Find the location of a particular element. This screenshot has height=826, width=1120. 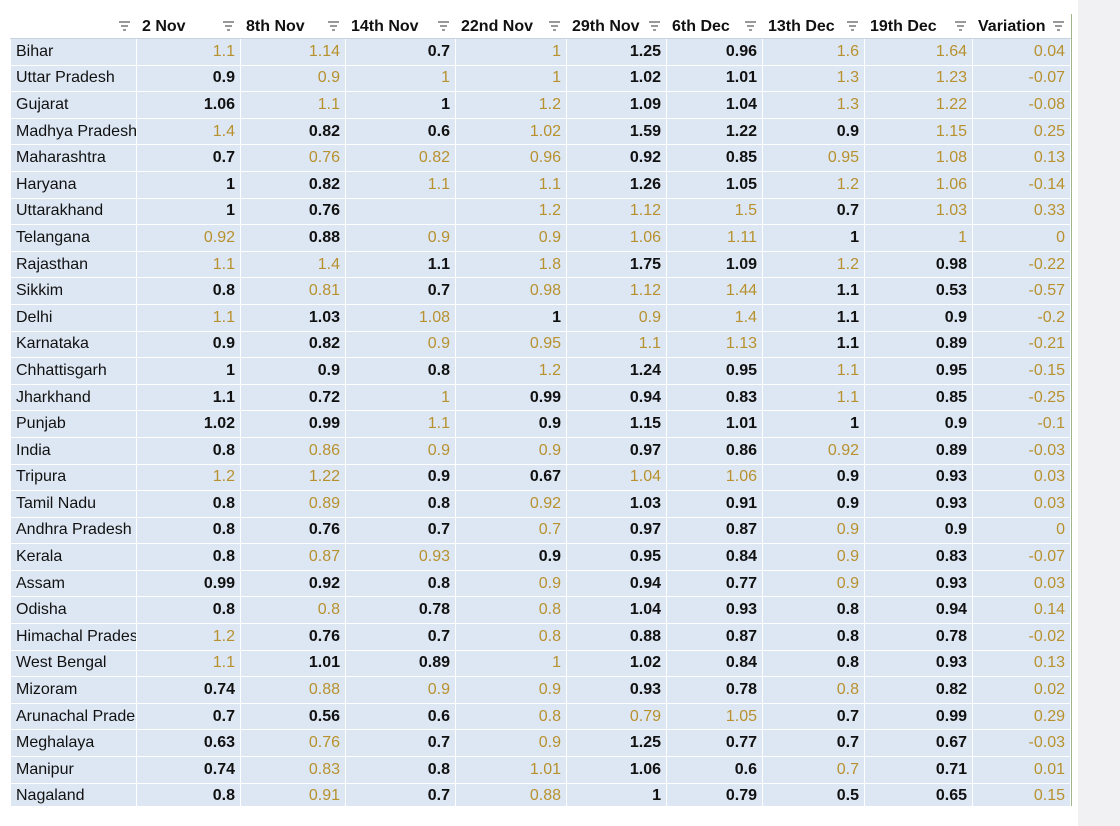

value-cell: 0.13 is located at coordinates (1021, 663).